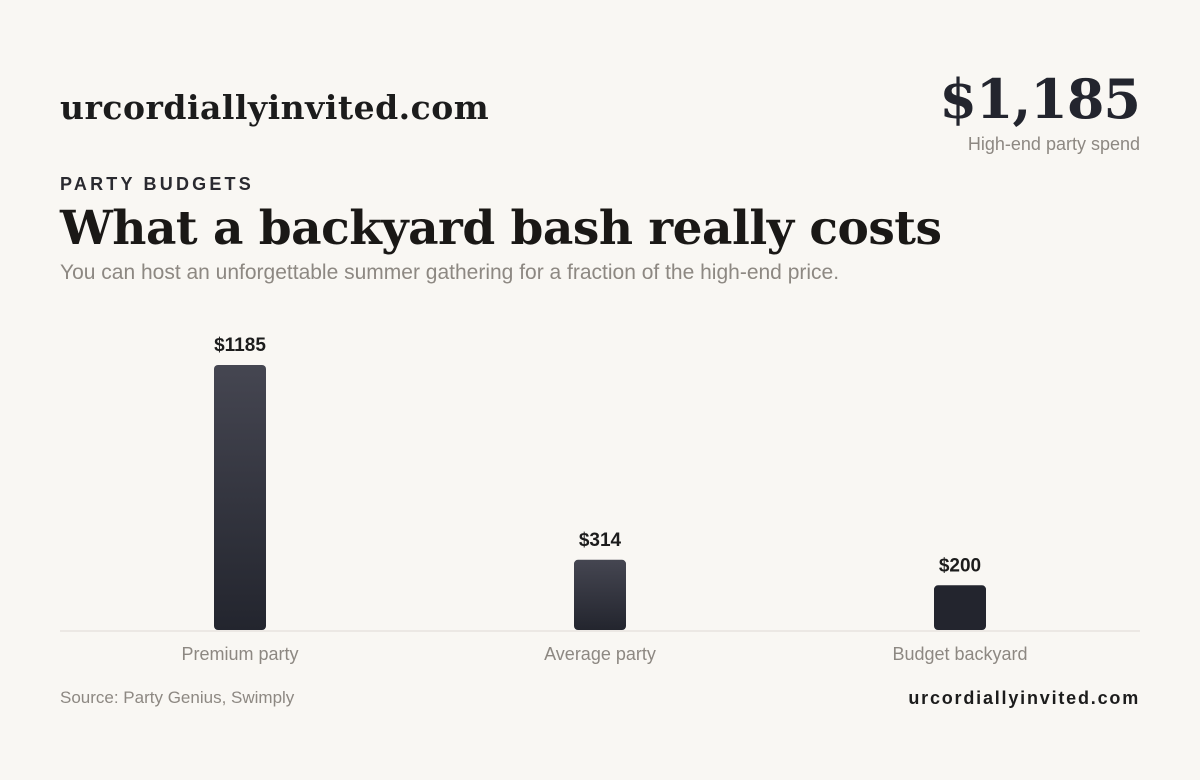  I want to click on stat-label: High-end party spend, so click(1053, 144).